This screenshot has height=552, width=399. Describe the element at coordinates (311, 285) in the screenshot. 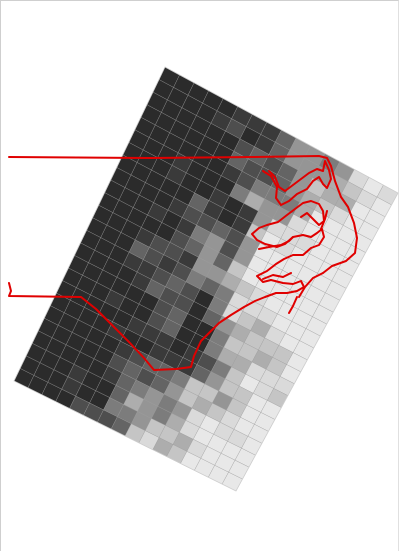

I see `coastline-barrier-island` at that location.